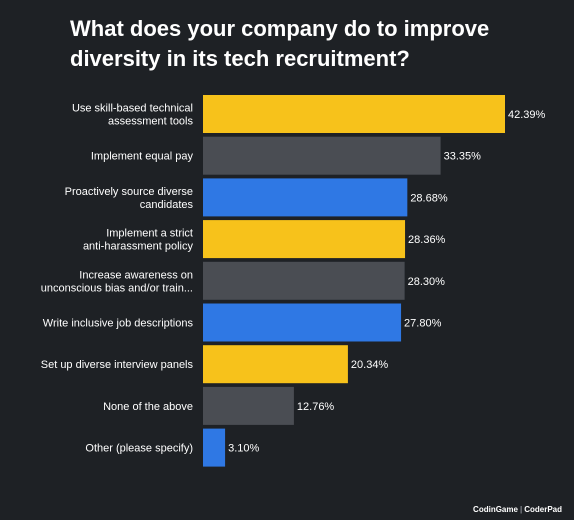  I want to click on footer-brands: CodinGame | CoderPad, so click(517, 509).